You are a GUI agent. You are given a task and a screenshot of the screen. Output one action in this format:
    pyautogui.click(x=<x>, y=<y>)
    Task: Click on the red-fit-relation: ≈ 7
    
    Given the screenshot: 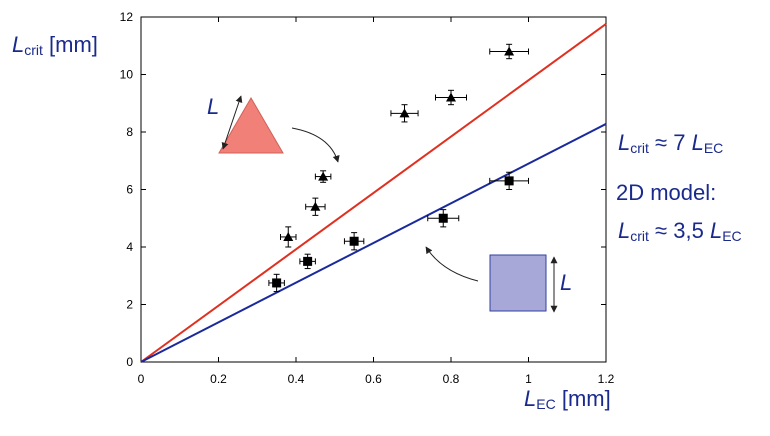 What is the action you would take?
    pyautogui.click(x=670, y=142)
    